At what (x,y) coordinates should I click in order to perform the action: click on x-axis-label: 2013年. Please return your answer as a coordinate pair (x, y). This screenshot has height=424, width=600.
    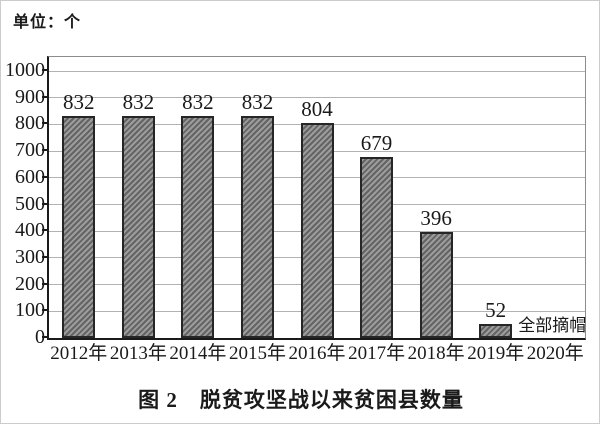
    Looking at the image, I should click on (138, 353).